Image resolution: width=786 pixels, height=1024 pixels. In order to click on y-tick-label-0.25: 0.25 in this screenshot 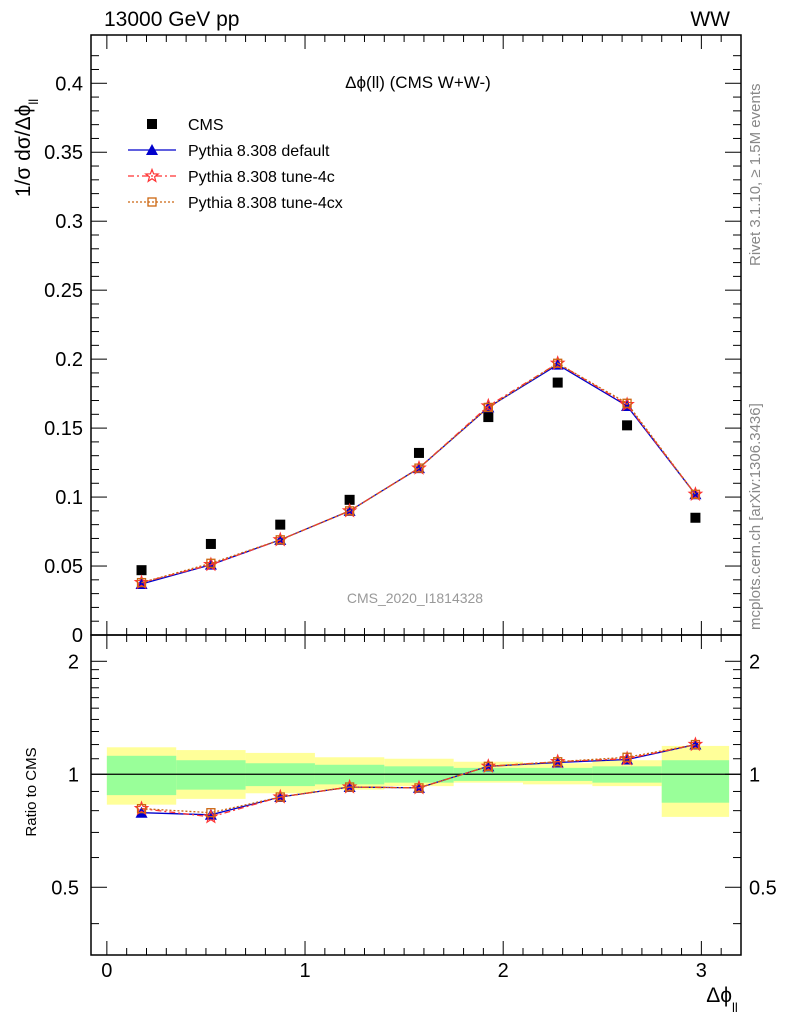, I will do `click(63, 291)`.